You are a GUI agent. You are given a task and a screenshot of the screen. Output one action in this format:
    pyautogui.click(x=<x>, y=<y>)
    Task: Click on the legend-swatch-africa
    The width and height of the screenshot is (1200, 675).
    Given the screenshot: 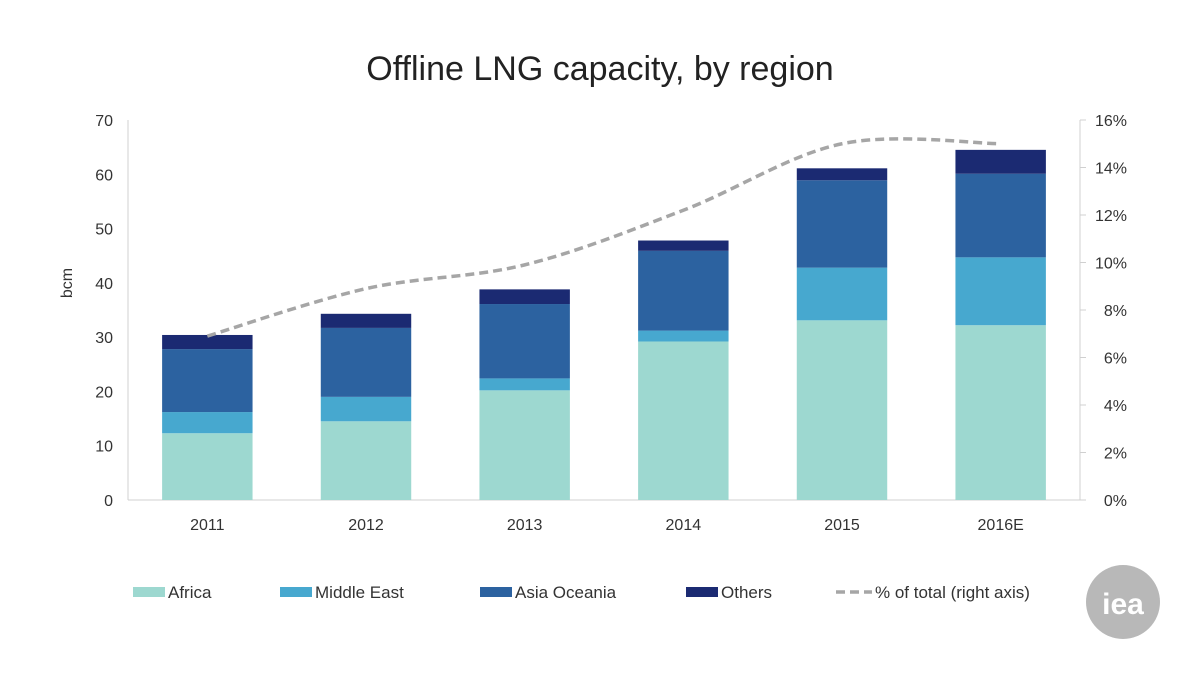 What is the action you would take?
    pyautogui.click(x=149, y=592)
    